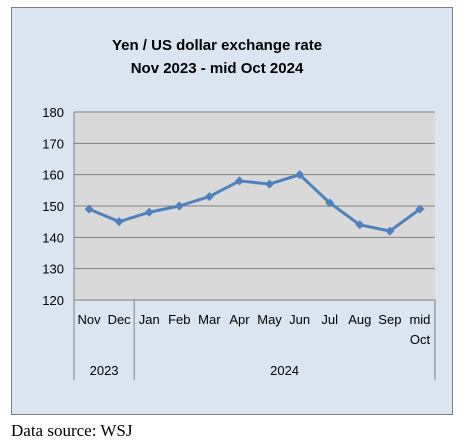  Describe the element at coordinates (53, 112) in the screenshot. I see `y-tick-label: 180` at that location.